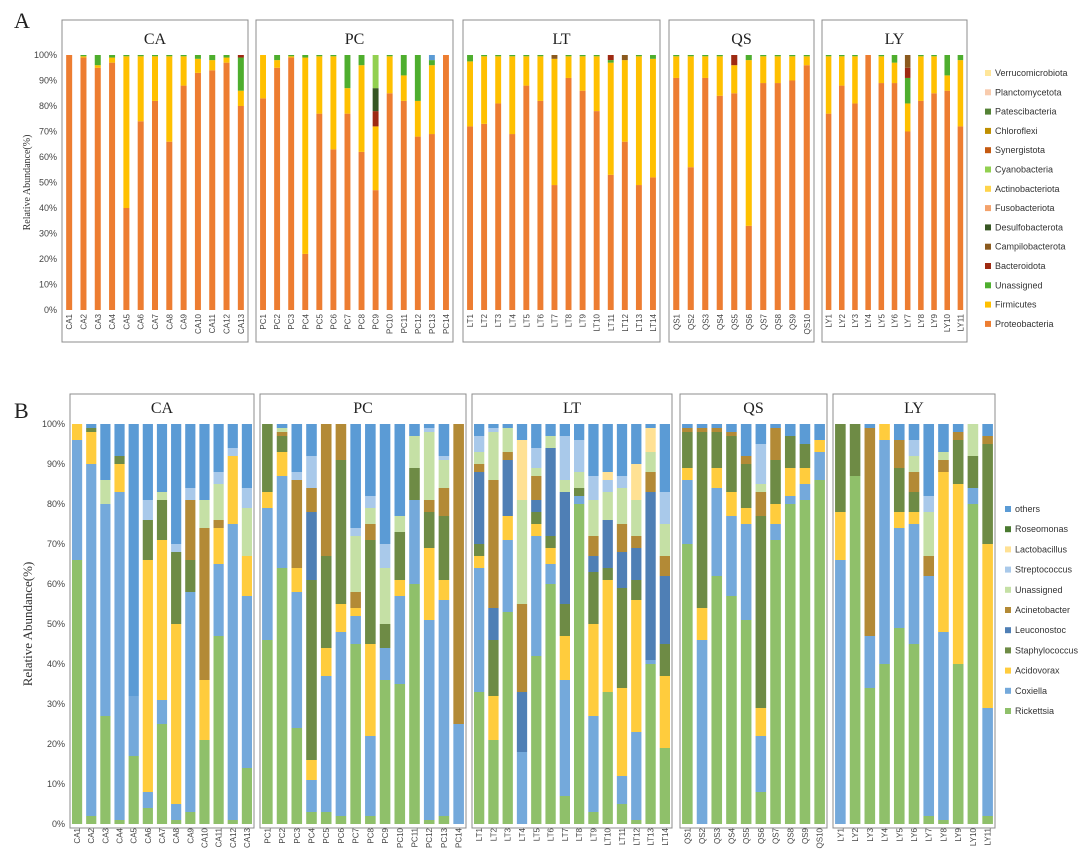 The image size is (1080, 864). What do you see at coordinates (526, 71) in the screenshot?
I see `bar-segment-firmicutes-lt5-a` at bounding box center [526, 71].